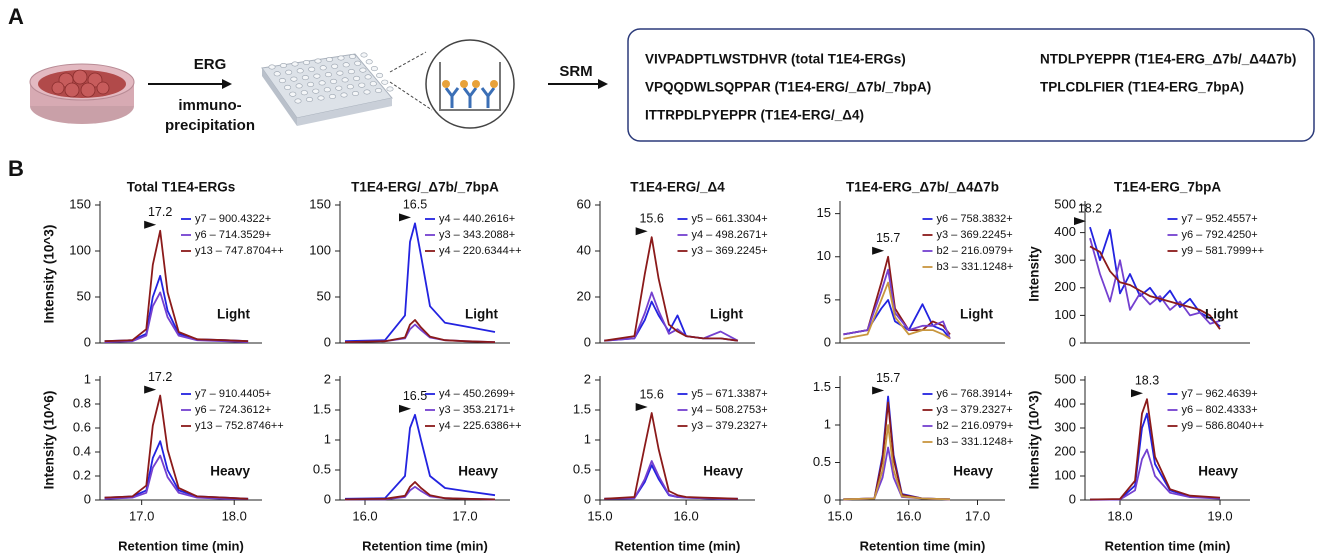  What do you see at coordinates (603, 84) in the screenshot?
I see `arrow-head` at bounding box center [603, 84].